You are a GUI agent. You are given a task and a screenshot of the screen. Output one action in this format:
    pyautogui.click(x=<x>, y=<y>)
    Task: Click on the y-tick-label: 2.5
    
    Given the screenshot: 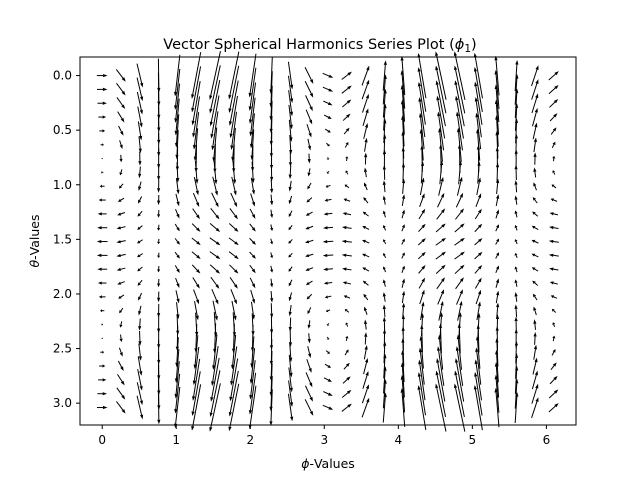 What is the action you would take?
    pyautogui.click(x=62, y=349)
    